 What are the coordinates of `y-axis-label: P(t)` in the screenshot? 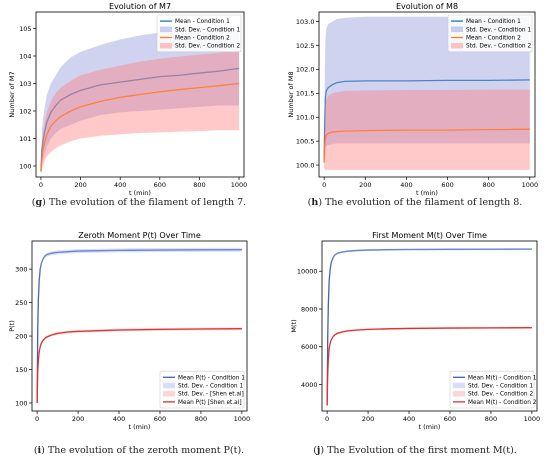 It's located at (12, 326).